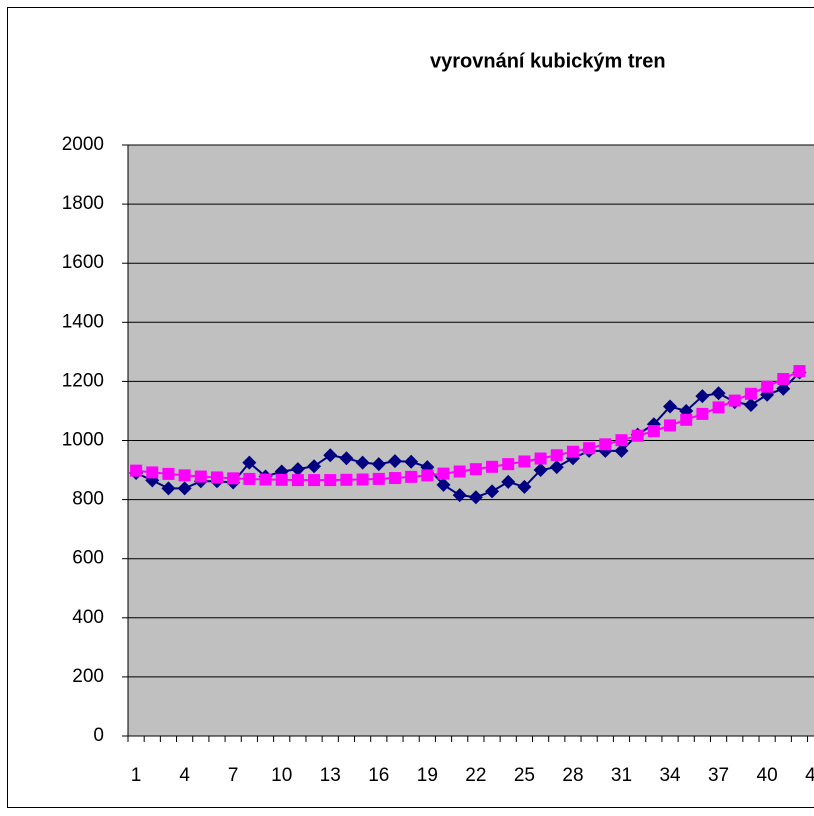 The width and height of the screenshot is (814, 816). I want to click on x-tick-label: 43, so click(809, 775).